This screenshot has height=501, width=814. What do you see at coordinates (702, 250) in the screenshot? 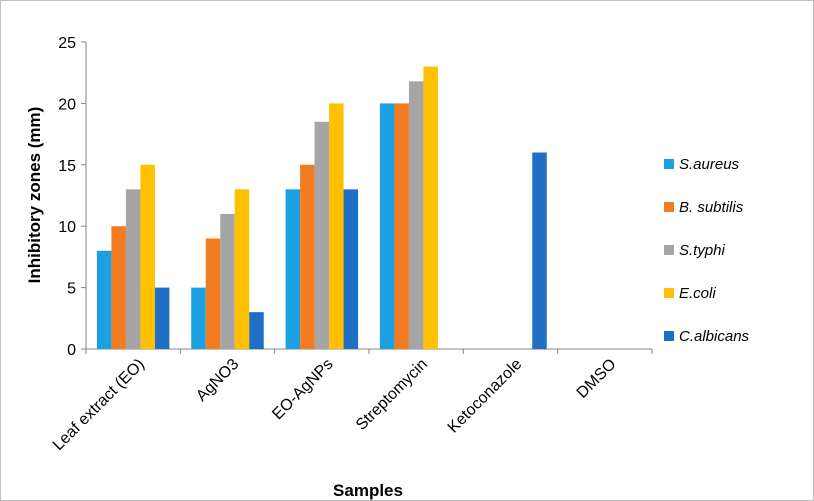
I see `legend-label: S.typhi` at bounding box center [702, 250].